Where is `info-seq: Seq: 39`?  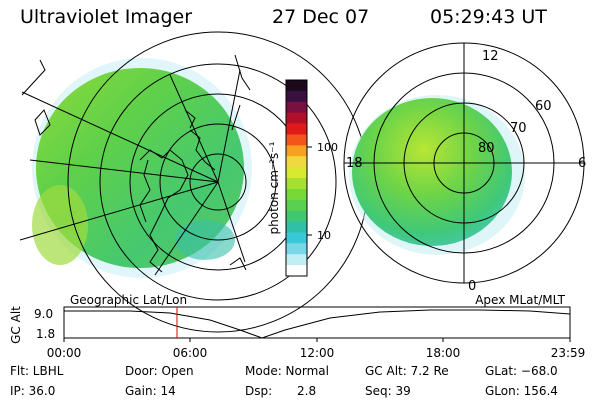
info-seq: Seq: 39 is located at coordinates (388, 391).